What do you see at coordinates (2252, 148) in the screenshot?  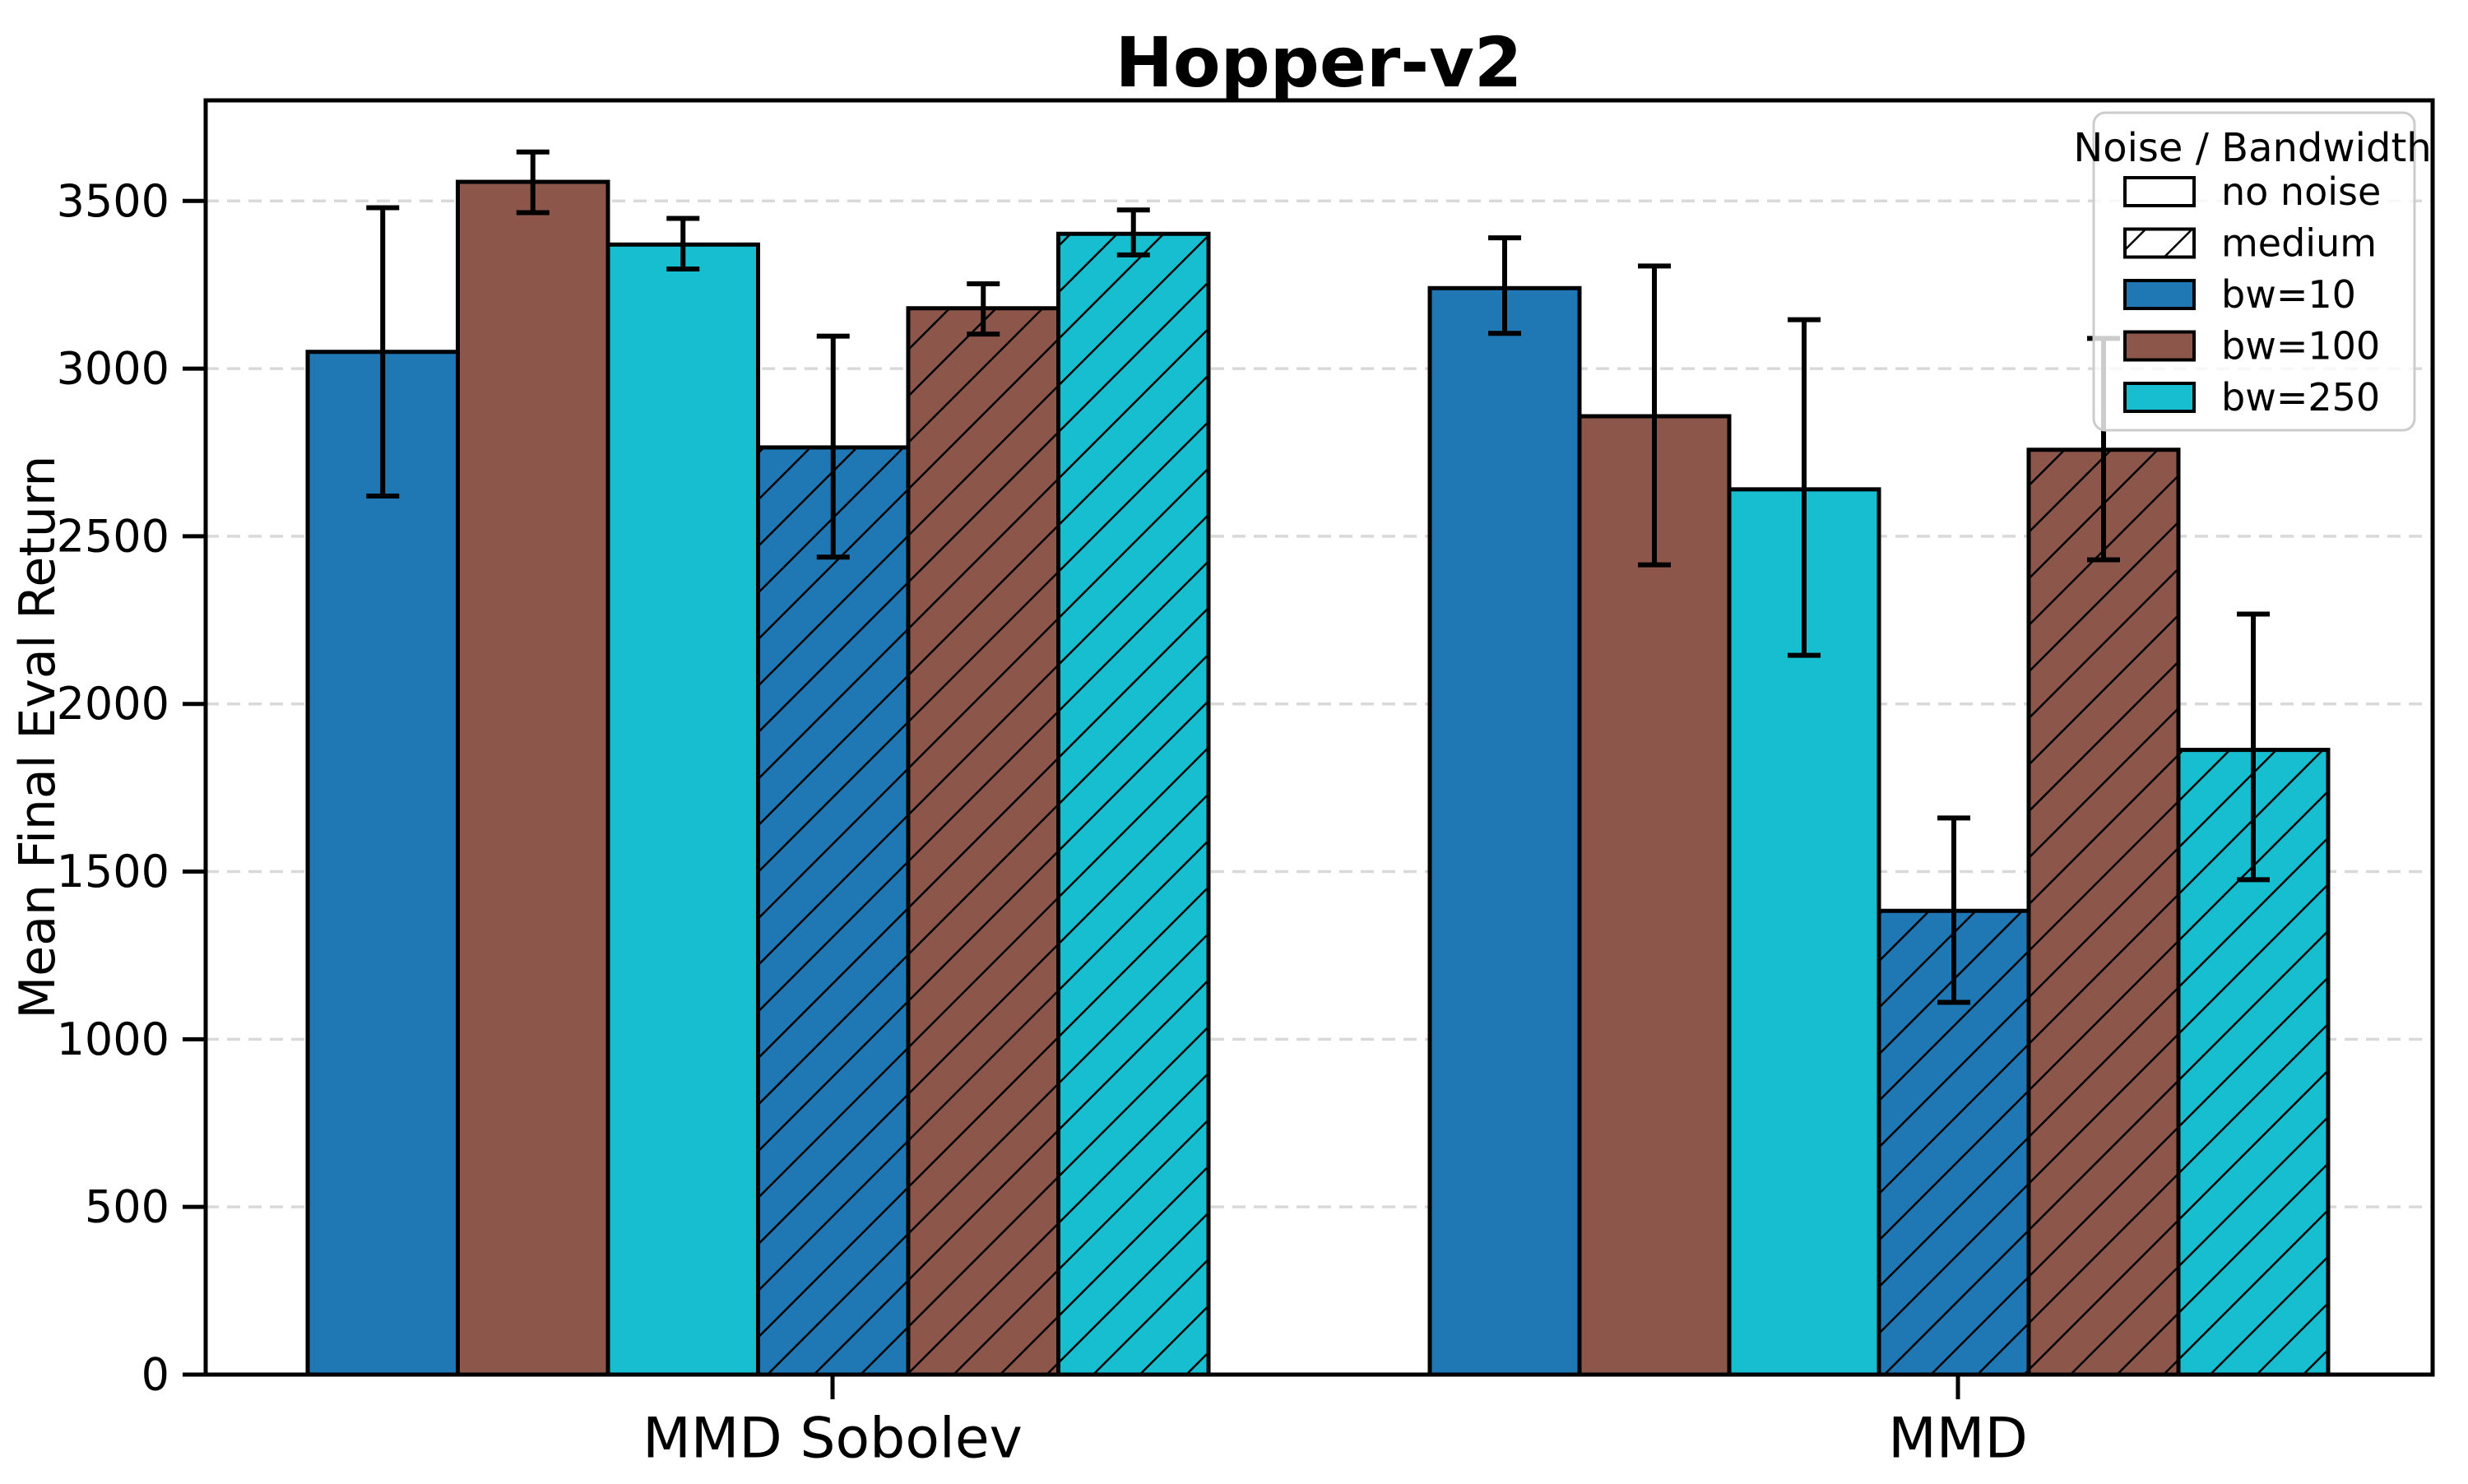 I see `legend-title: Noise / Bandwidth` at bounding box center [2252, 148].